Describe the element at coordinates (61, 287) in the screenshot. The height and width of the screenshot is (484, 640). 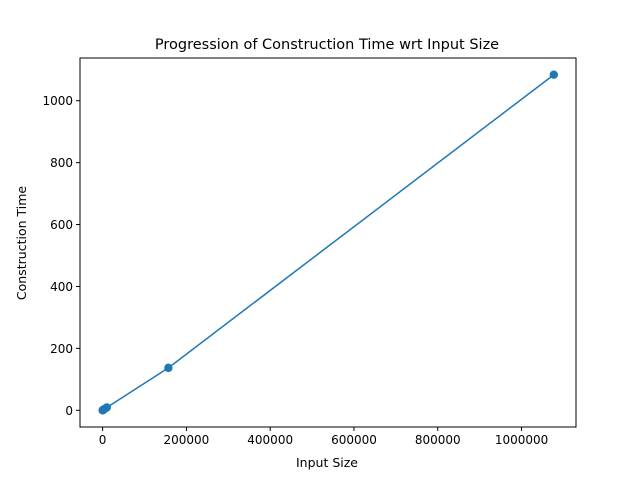
I see `y-tick-label: 400` at that location.